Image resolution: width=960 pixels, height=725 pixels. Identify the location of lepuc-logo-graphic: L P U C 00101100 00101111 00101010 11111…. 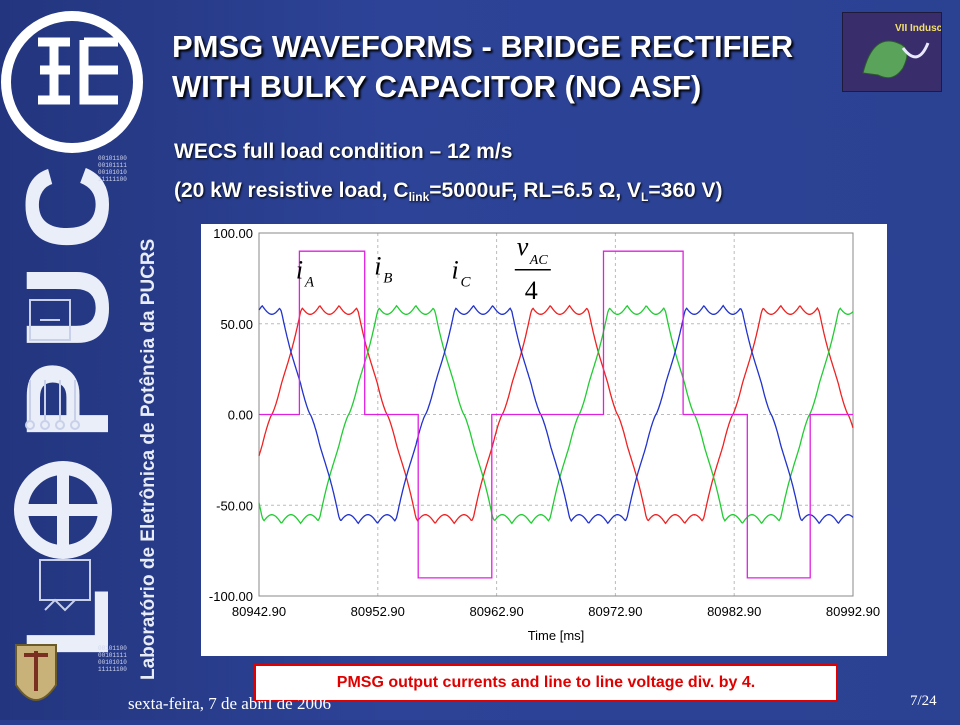
(72, 356).